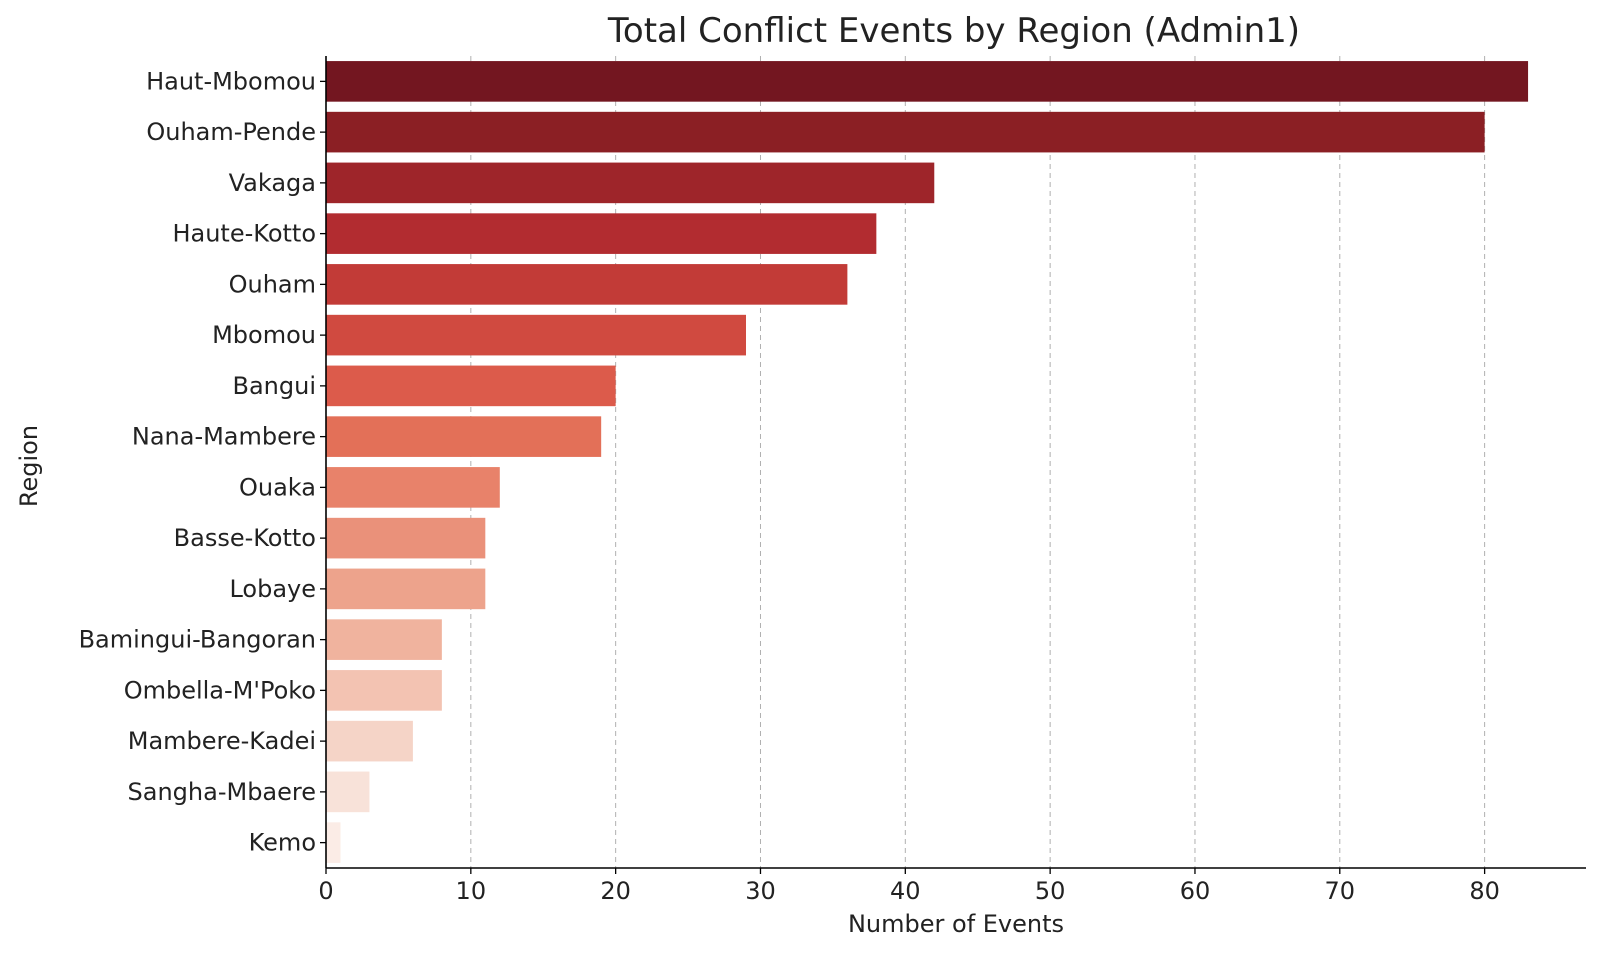 The image size is (1600, 954). What do you see at coordinates (464, 436) in the screenshot?
I see `bar-nana-mambere` at bounding box center [464, 436].